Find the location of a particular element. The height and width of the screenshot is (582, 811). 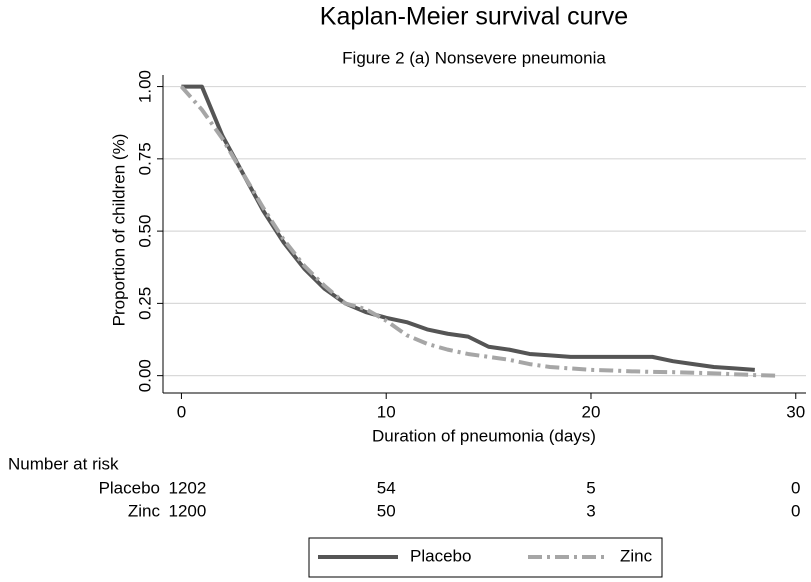

risk-value: 3 is located at coordinates (590, 510).